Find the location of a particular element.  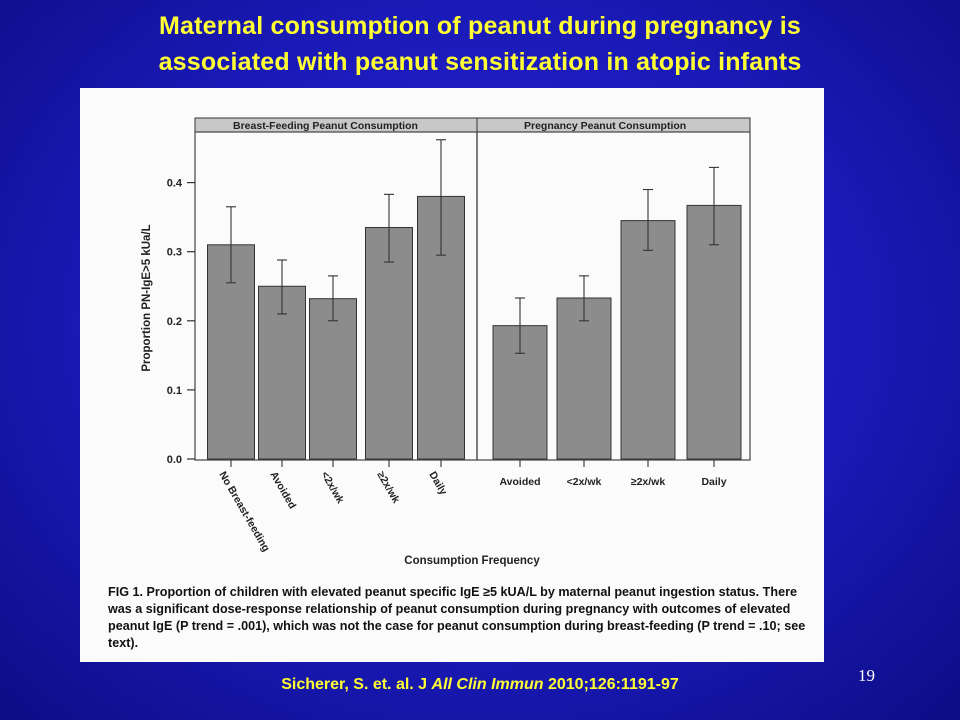

y-tick-label: 0.0 is located at coordinates (174, 460).